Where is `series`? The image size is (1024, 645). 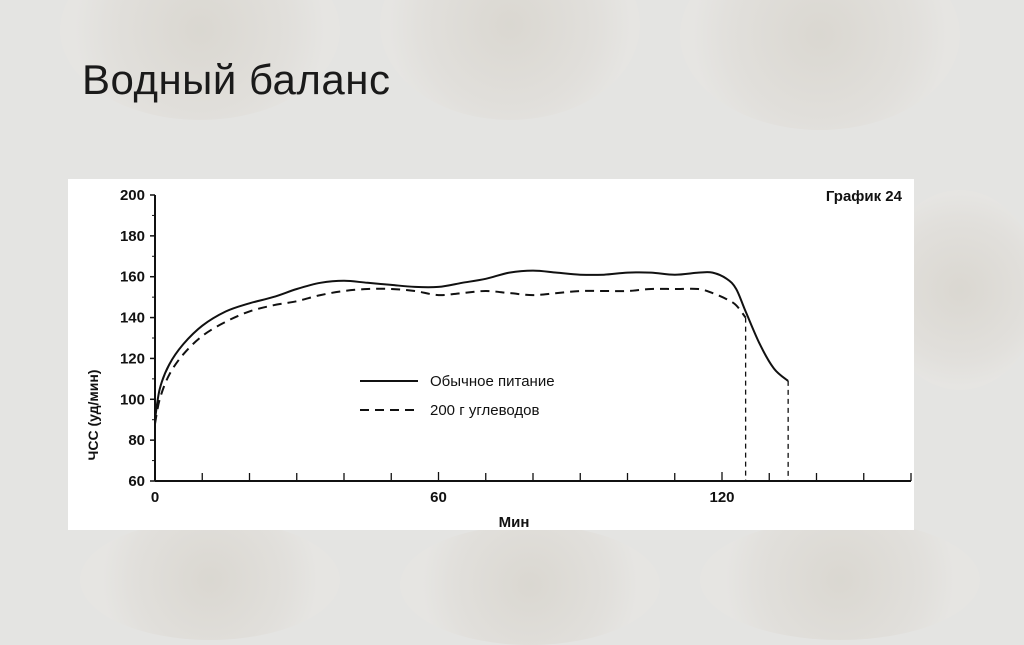 series is located at coordinates (471, 346).